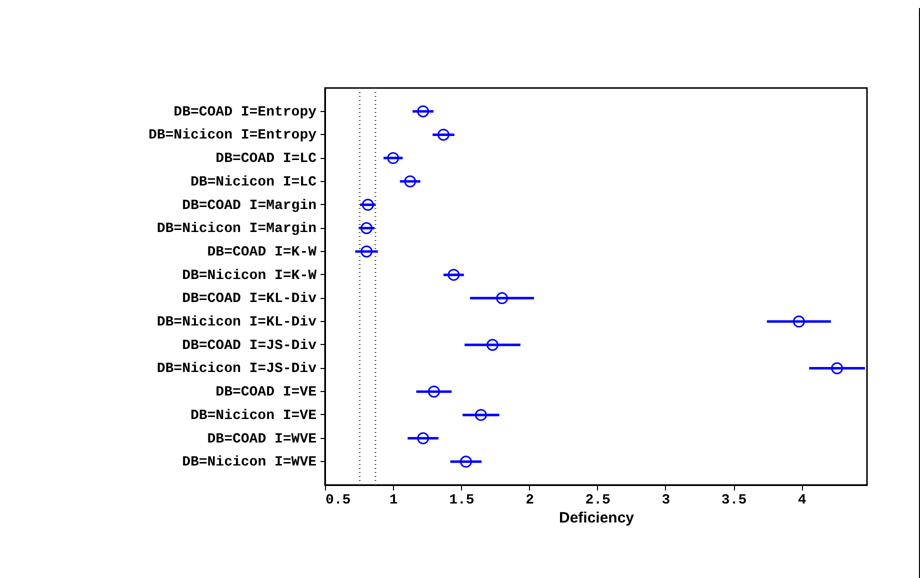 This screenshot has width=920, height=578. I want to click on x-axis-title: Deficiency, so click(596, 518).